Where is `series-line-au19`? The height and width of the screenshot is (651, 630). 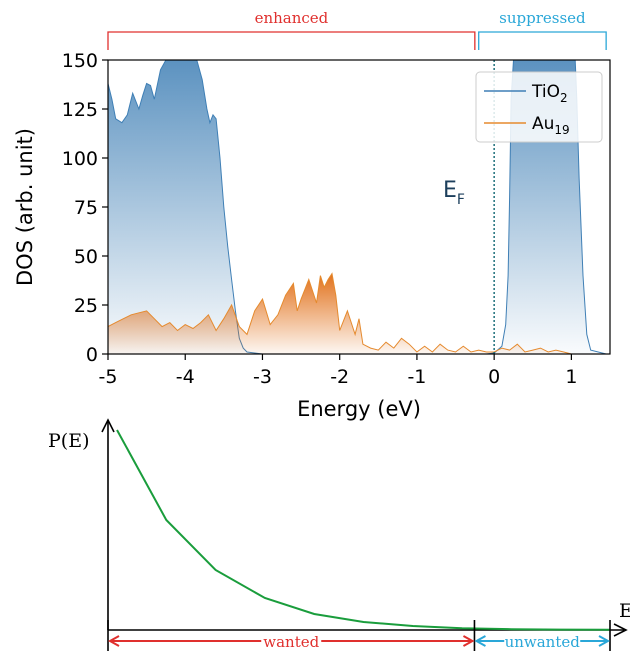
series-line-au19 is located at coordinates (340, 313).